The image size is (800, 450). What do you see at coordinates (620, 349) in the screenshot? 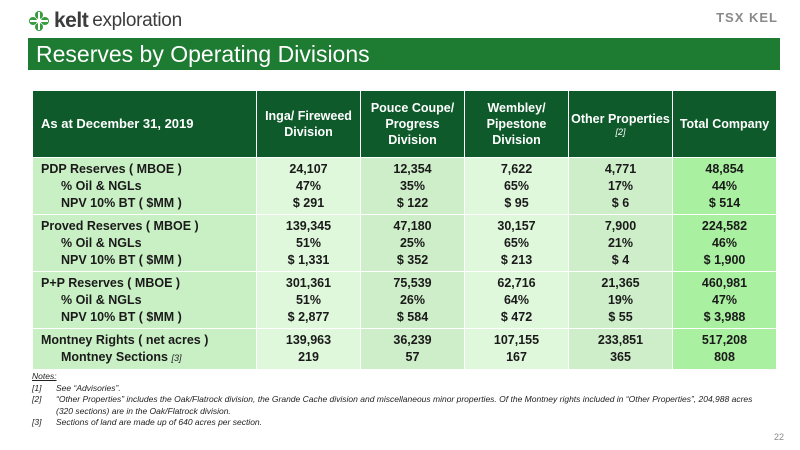
I see `table-cell: 233,851 365` at bounding box center [620, 349].